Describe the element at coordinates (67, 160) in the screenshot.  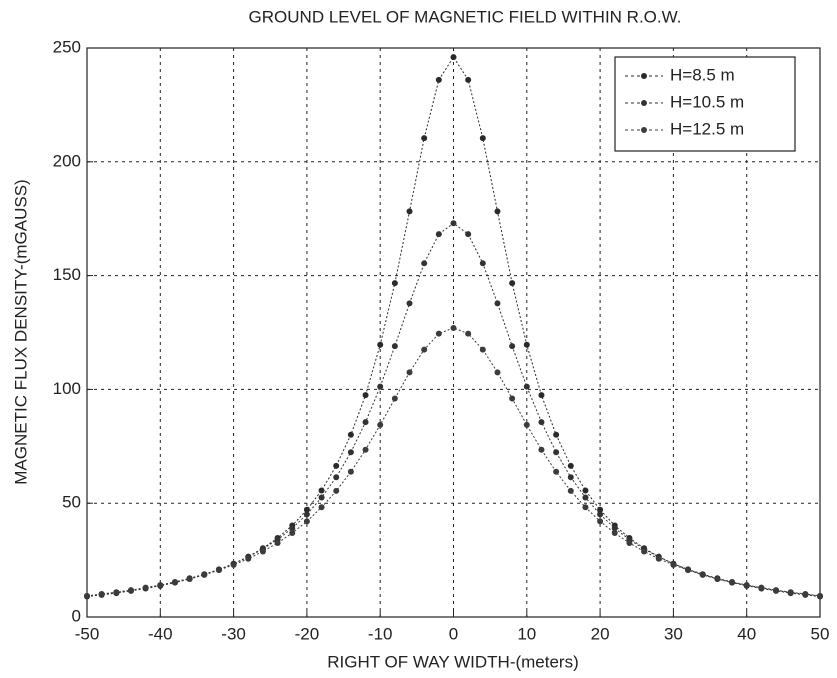
I see `y-tick-label: 200` at that location.